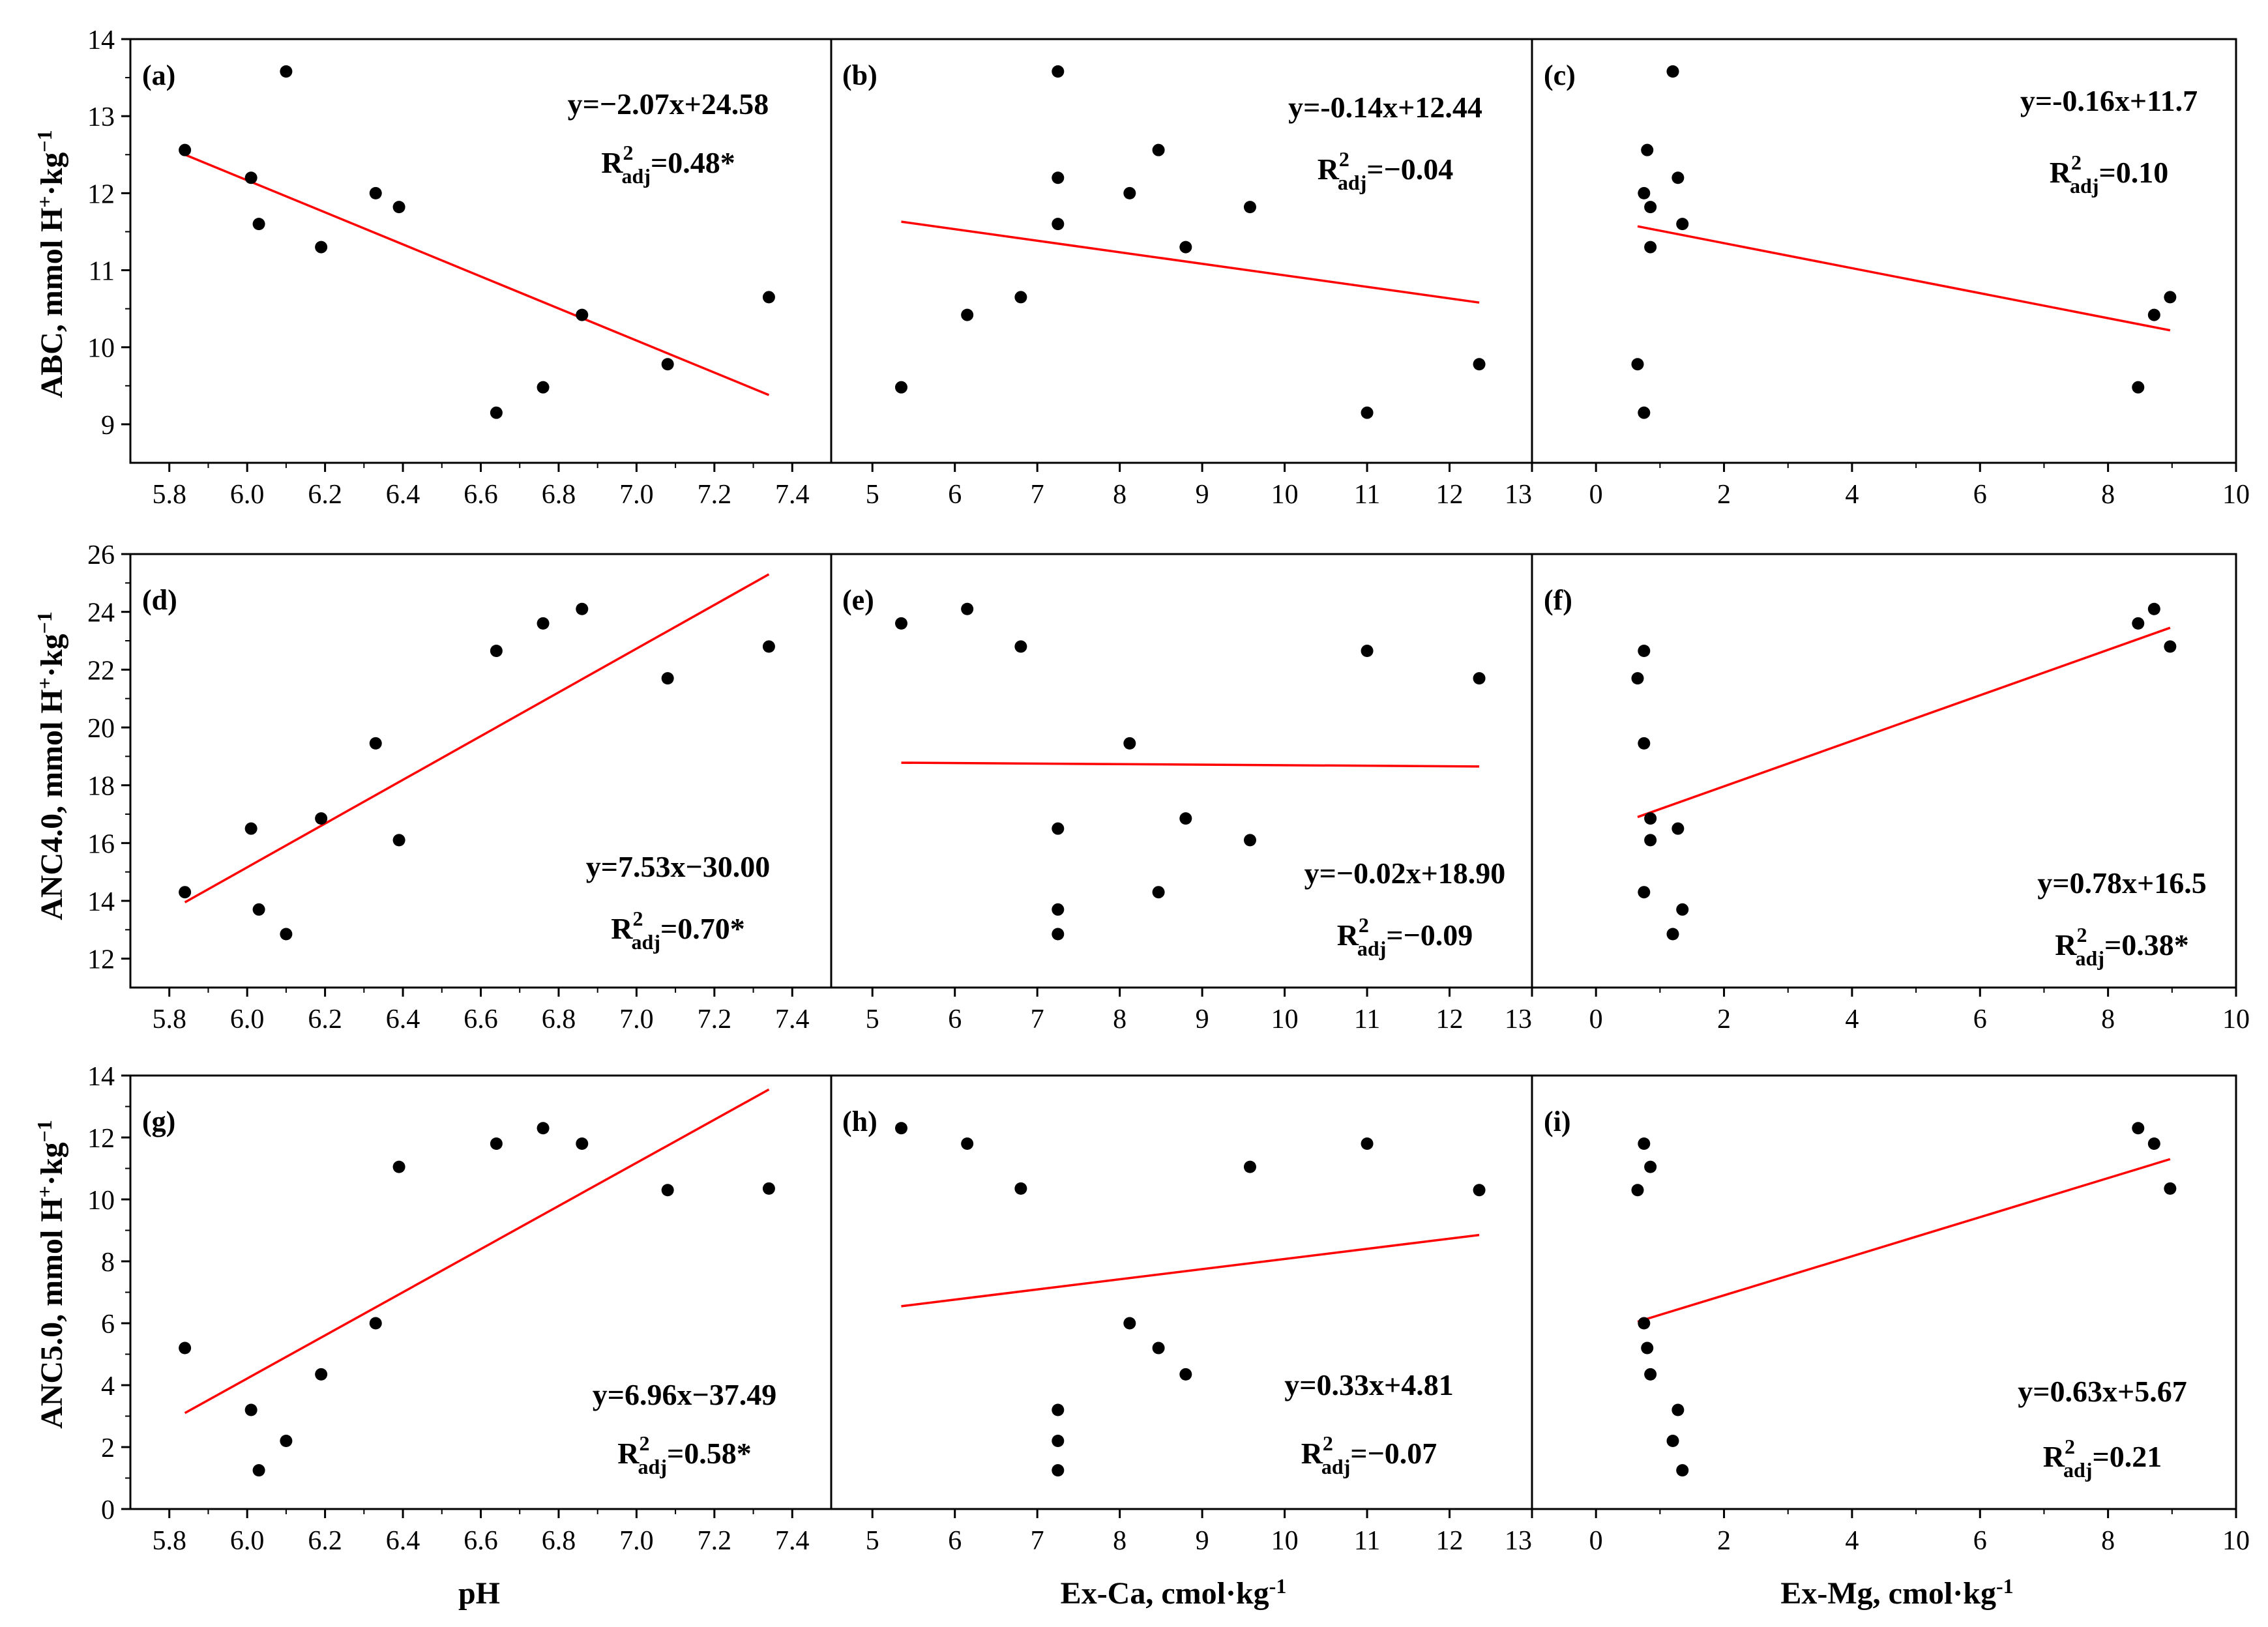  I want to click on r2-sup-f: 2, so click(2082, 934).